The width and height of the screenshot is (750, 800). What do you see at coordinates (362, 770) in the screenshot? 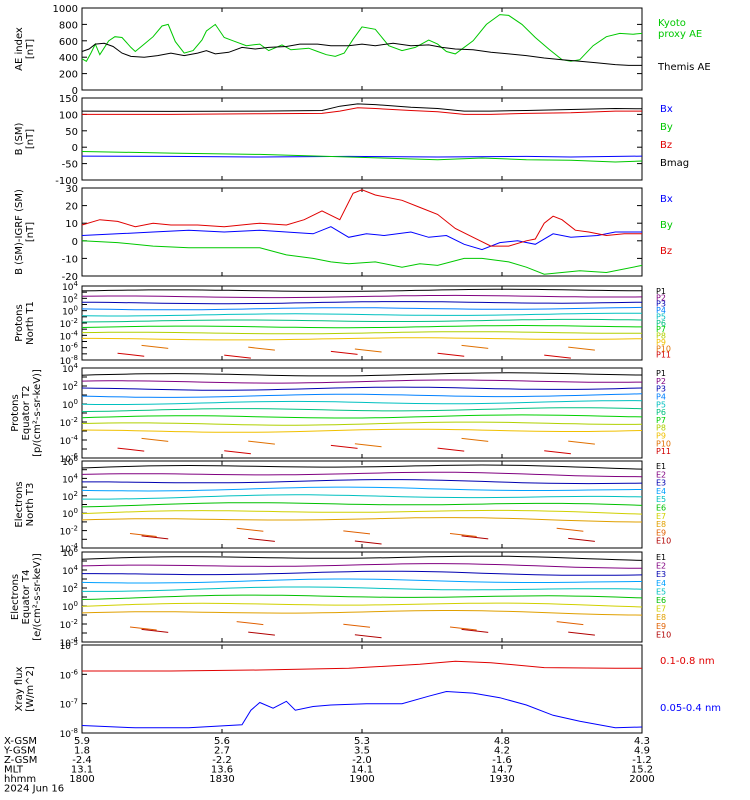
I see `footer-value: 14.1` at bounding box center [362, 770].